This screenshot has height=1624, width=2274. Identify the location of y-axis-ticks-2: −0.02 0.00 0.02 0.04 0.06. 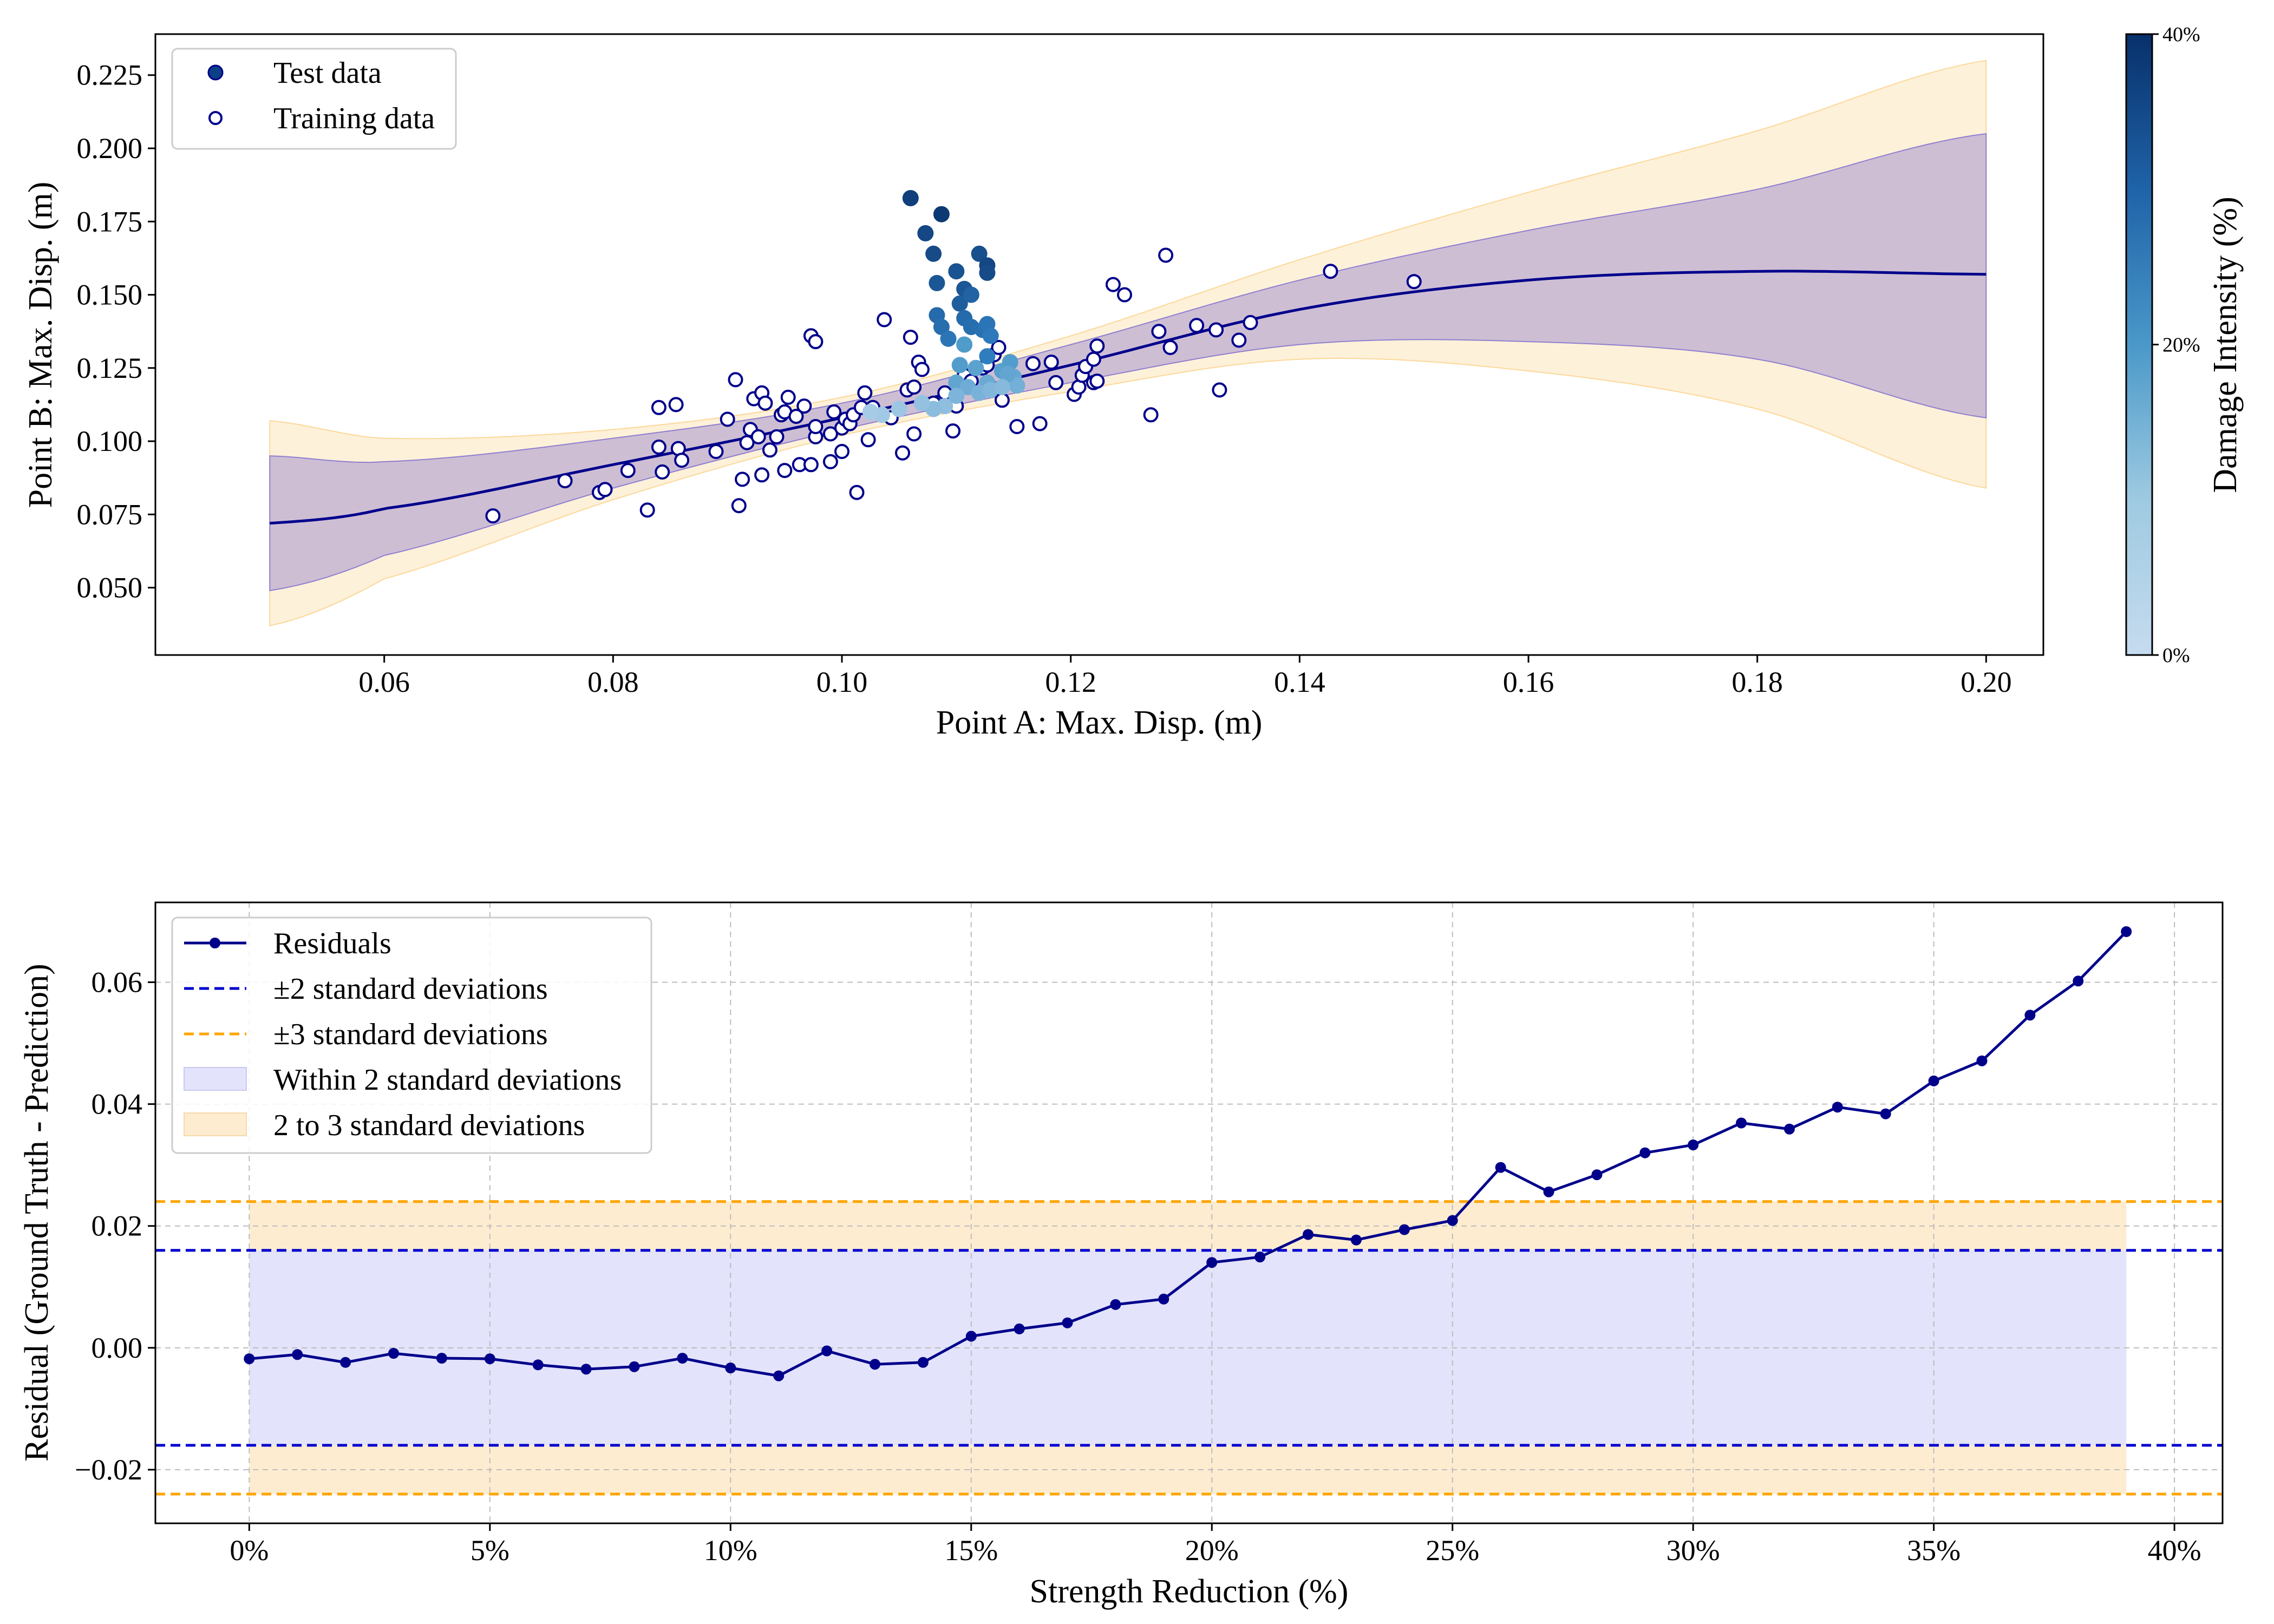
(115, 1226).